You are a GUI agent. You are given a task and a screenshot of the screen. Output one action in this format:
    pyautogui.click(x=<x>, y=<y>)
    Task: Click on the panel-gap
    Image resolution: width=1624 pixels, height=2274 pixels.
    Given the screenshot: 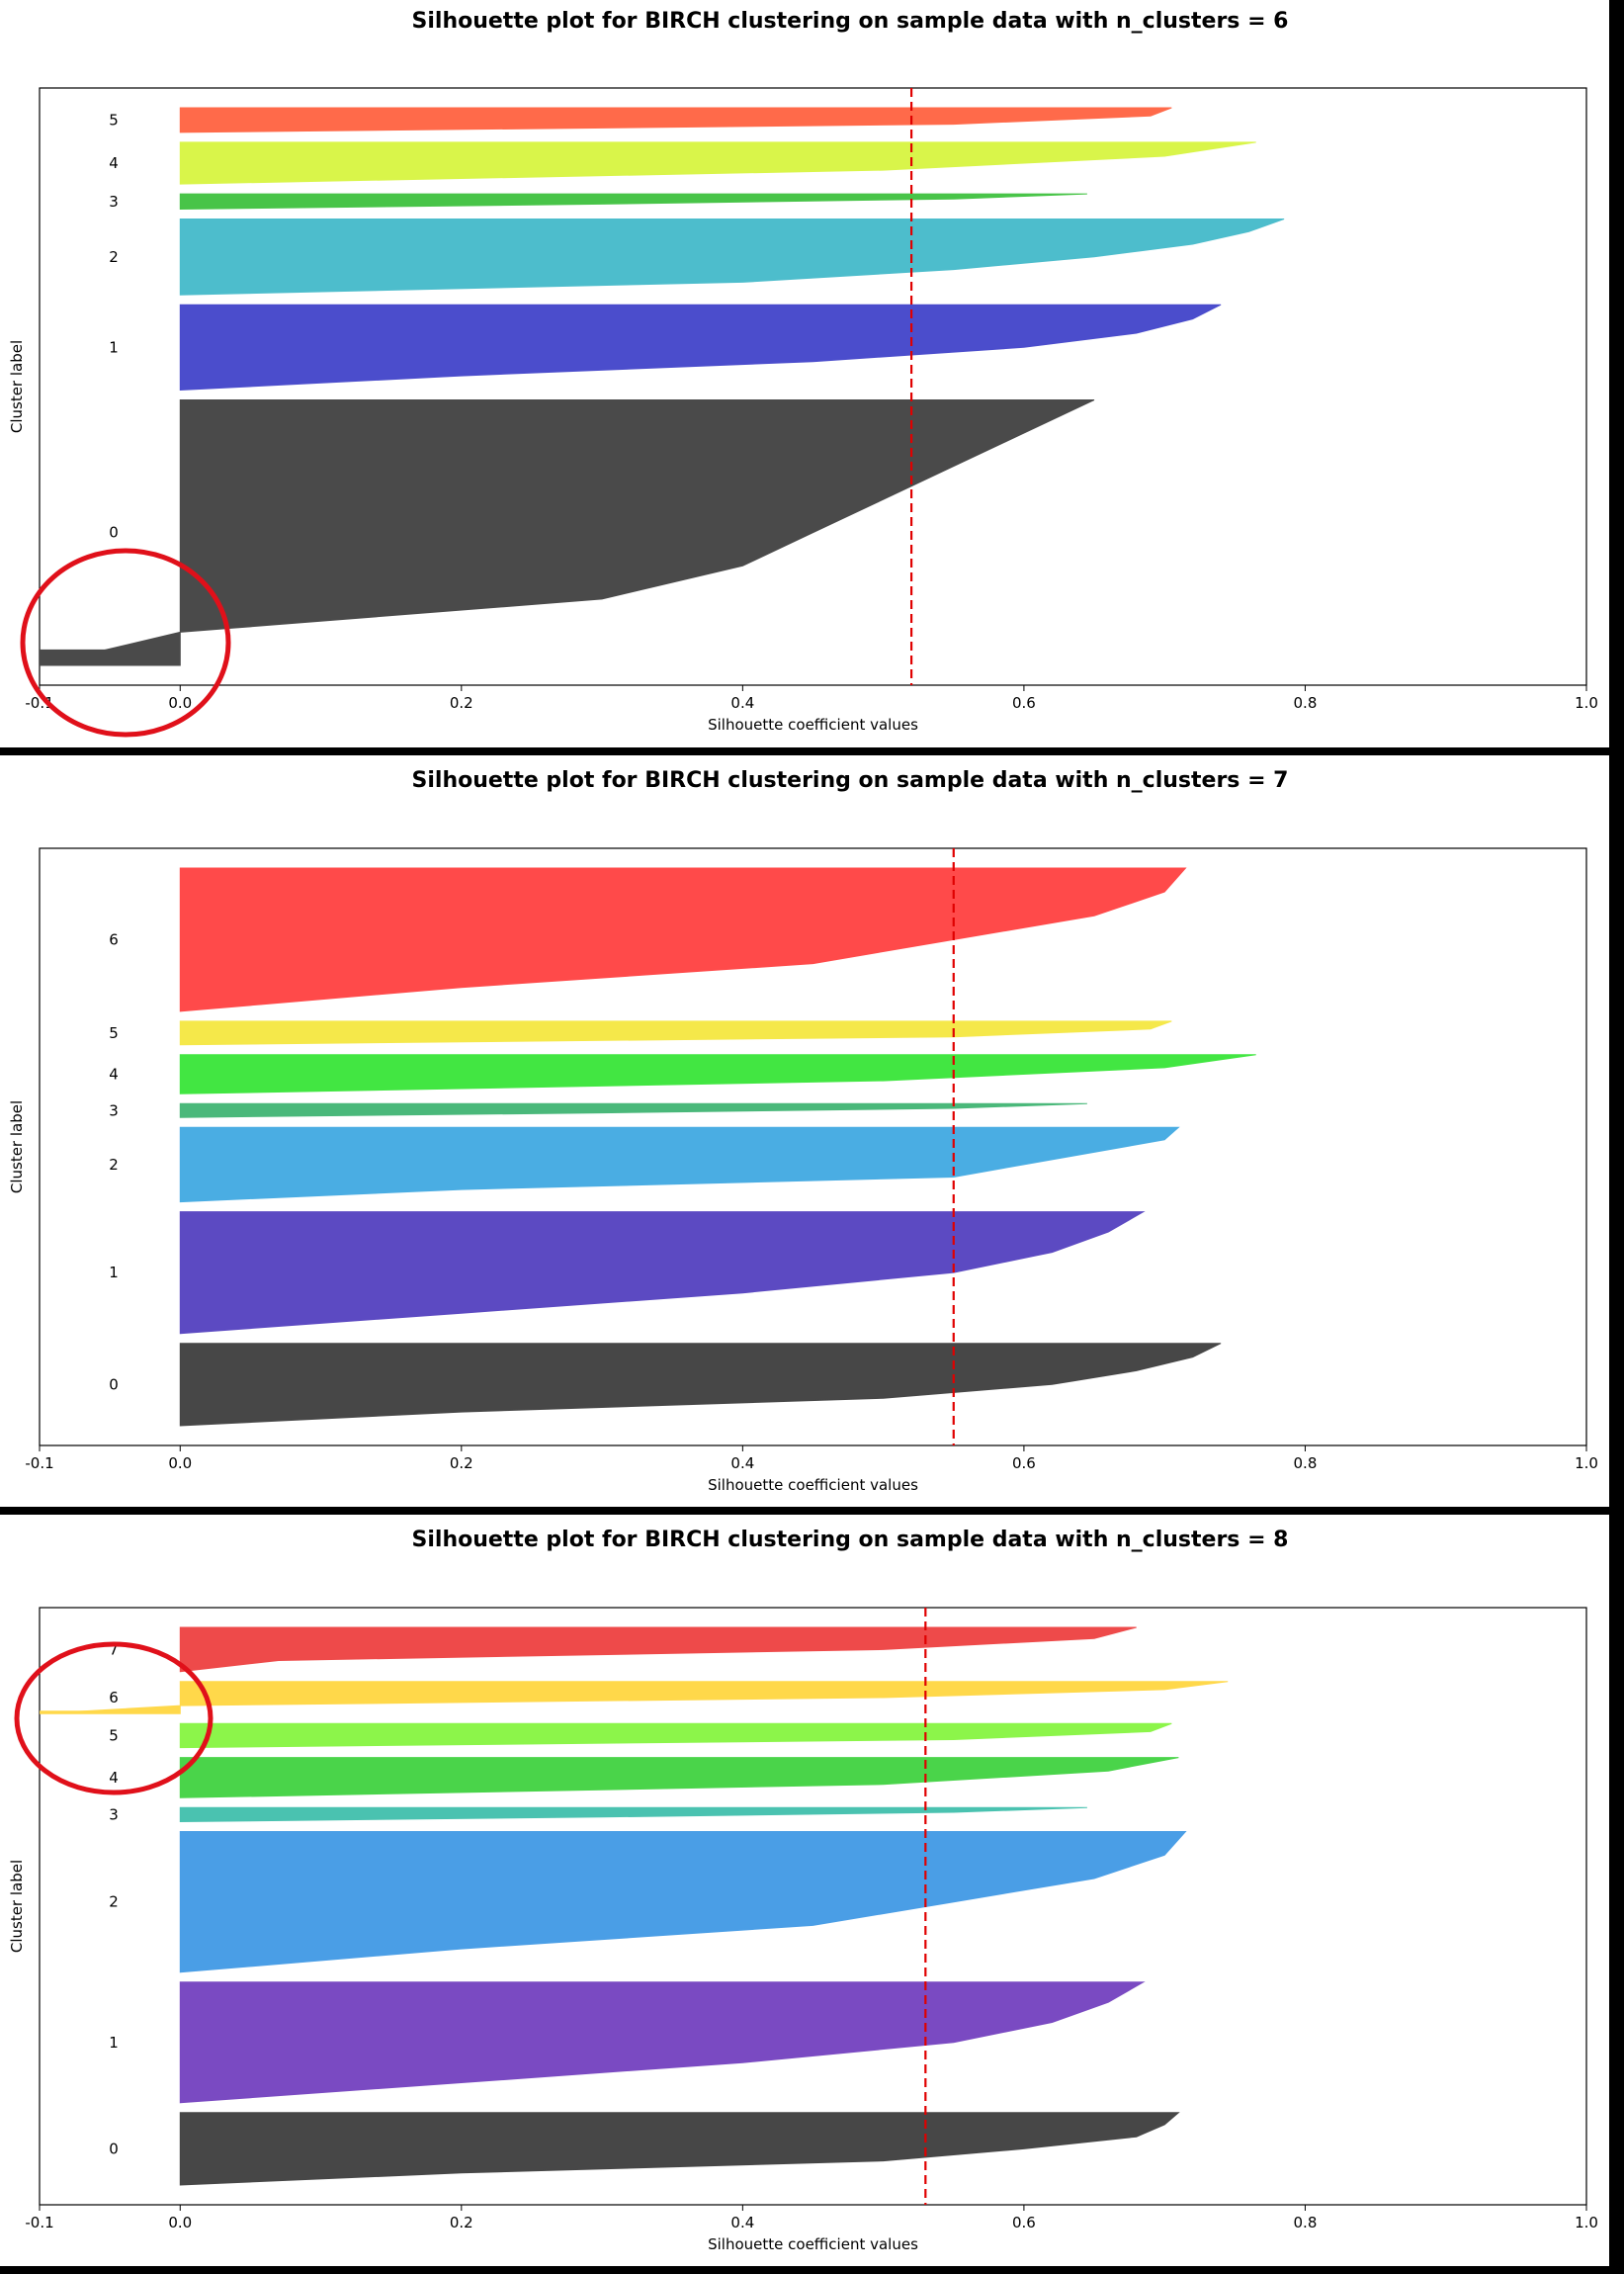 What is the action you would take?
    pyautogui.click(x=1604, y=374)
    